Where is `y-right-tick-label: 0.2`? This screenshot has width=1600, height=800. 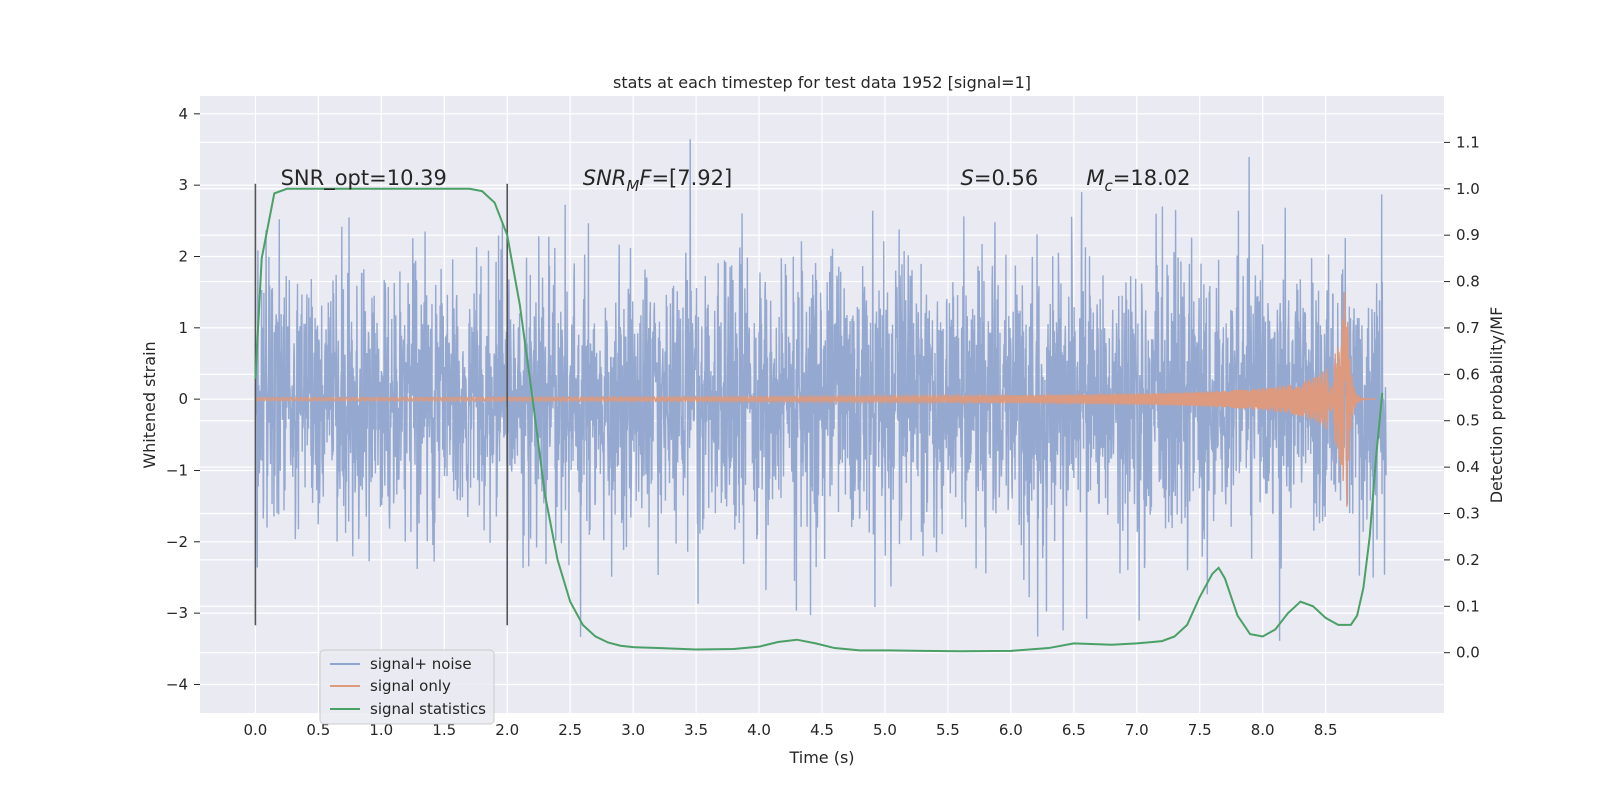
y-right-tick-label: 0.2 is located at coordinates (1468, 560).